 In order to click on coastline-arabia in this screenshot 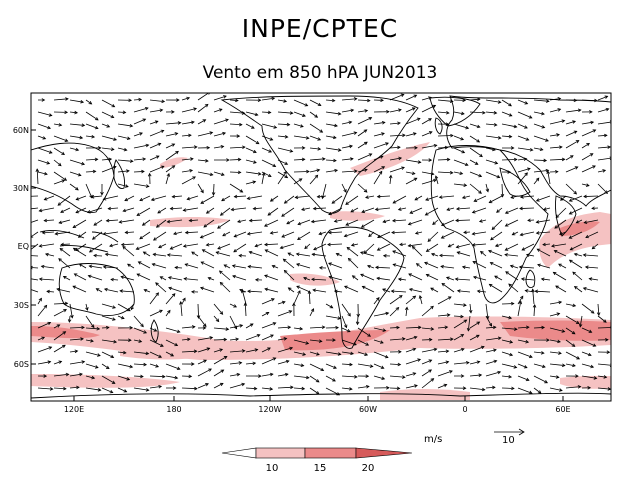, I will do `click(515, 182)`.